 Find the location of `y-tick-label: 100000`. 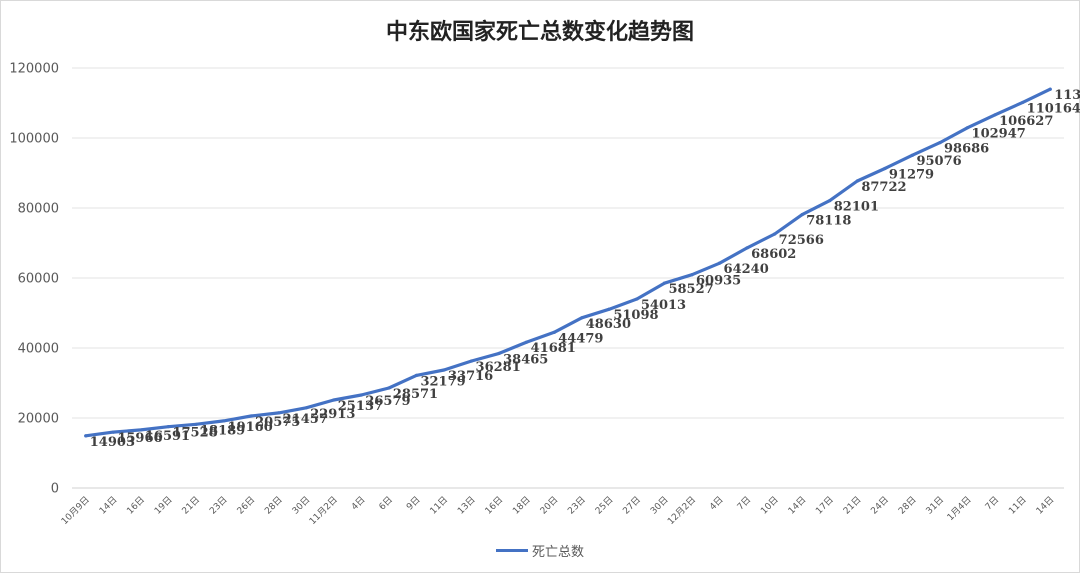

y-tick-label: 100000 is located at coordinates (34, 139).